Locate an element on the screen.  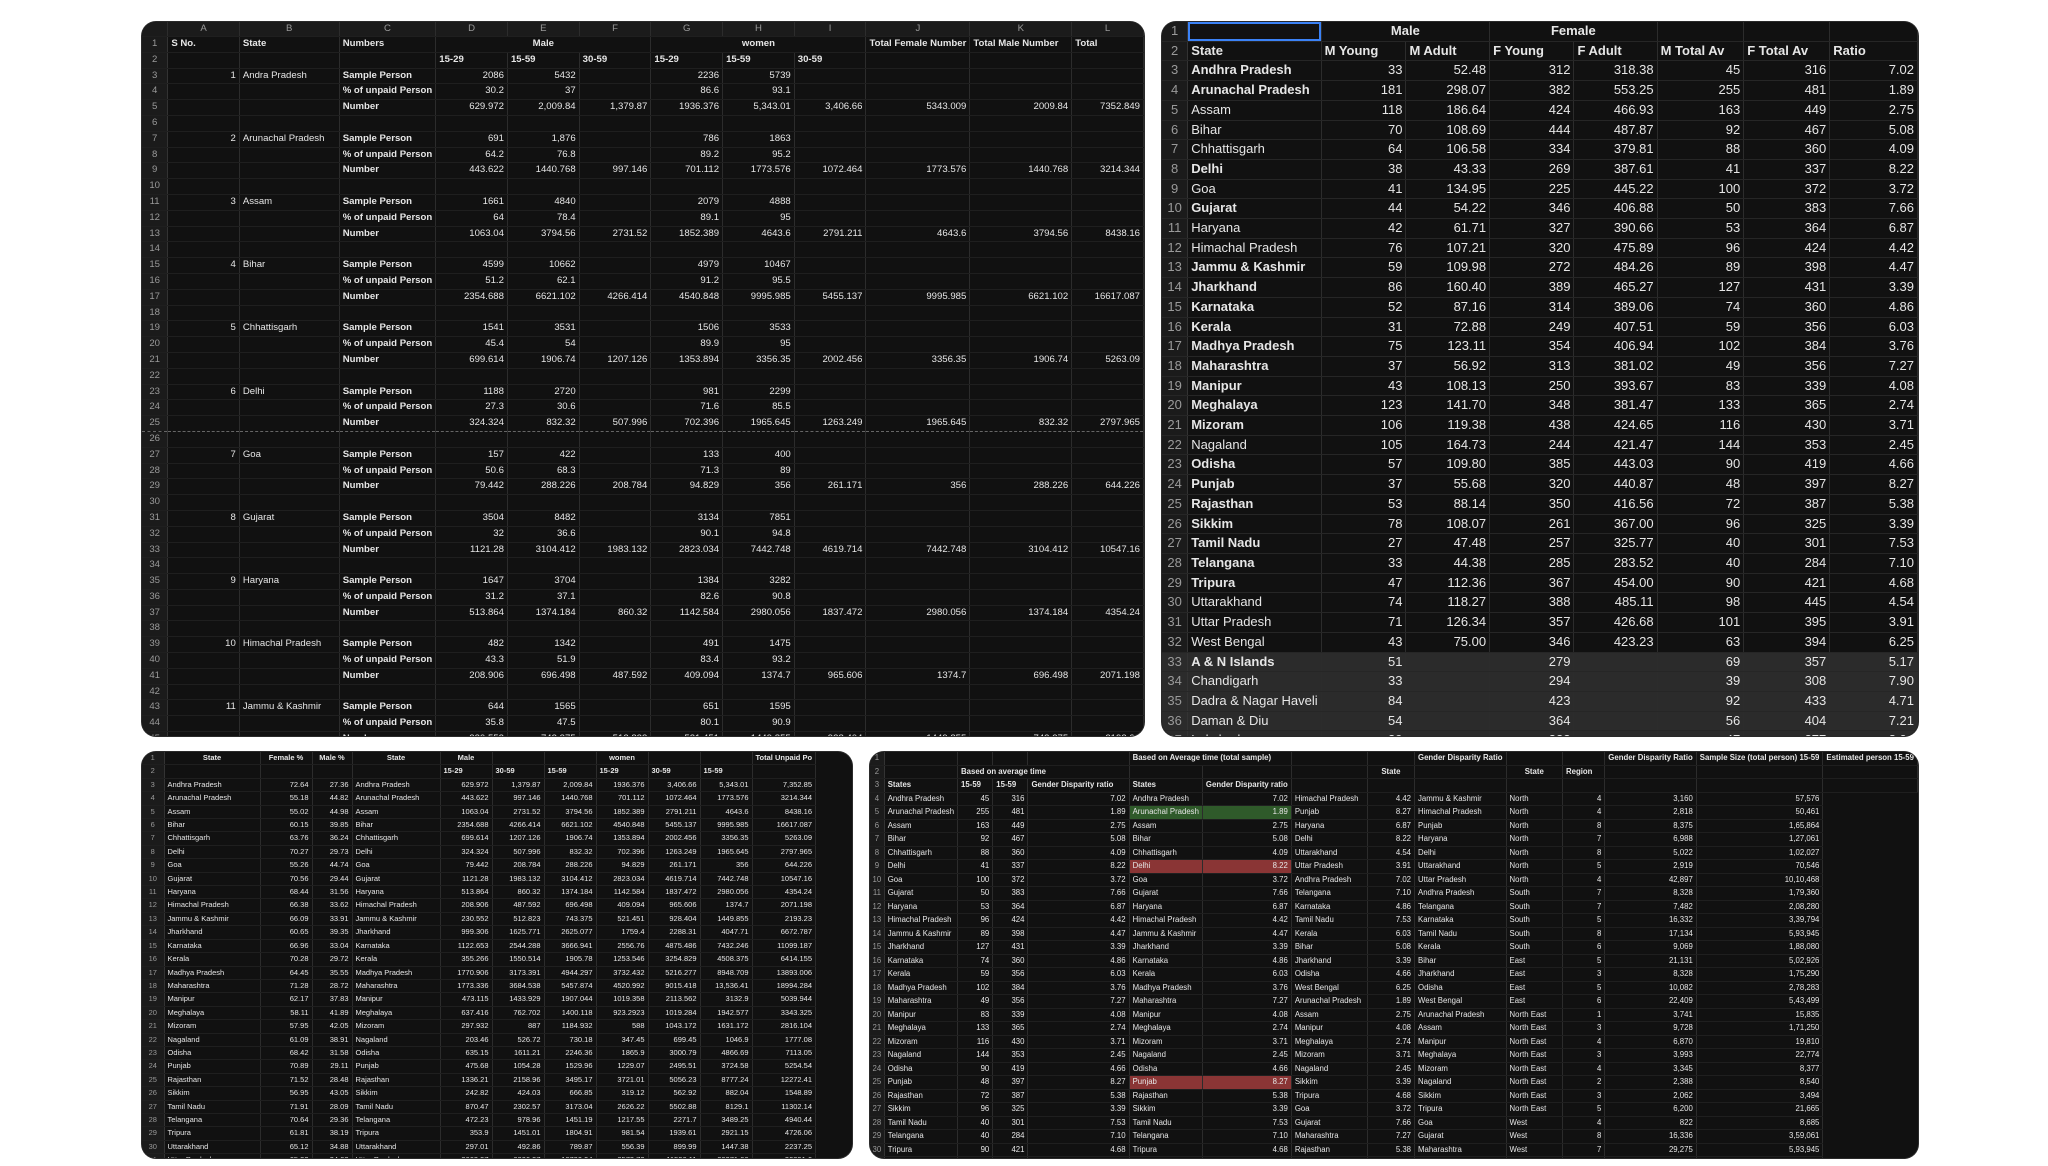
value-cell: 47 is located at coordinates (1701, 733).